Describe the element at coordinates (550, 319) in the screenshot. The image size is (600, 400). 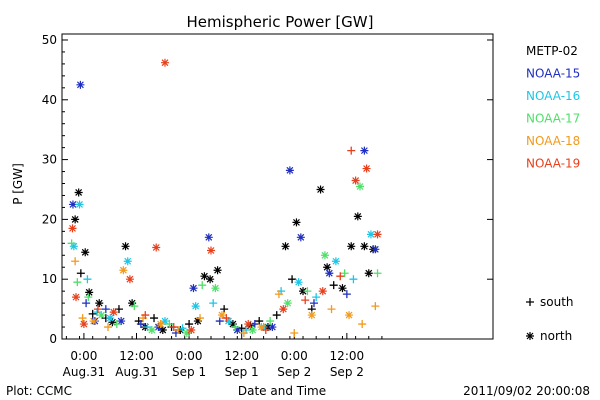
I see `marker-legend: south north` at that location.